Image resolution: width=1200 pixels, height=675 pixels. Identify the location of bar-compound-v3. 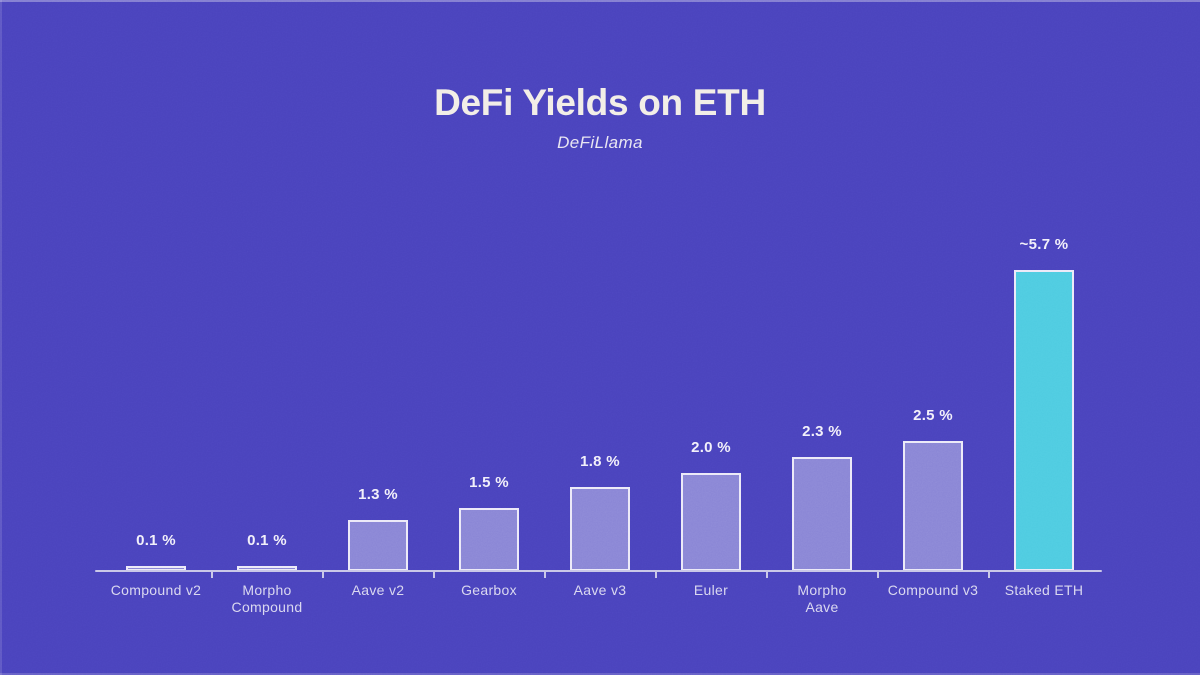
(933, 506).